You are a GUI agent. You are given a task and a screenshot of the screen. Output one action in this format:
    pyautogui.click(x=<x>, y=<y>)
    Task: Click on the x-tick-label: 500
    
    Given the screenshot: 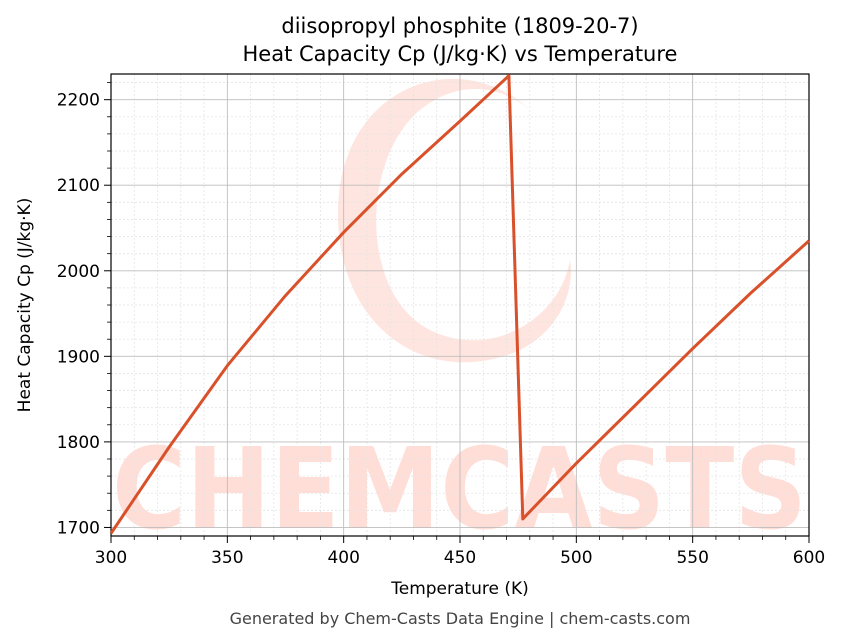 What is the action you would take?
    pyautogui.click(x=576, y=558)
    